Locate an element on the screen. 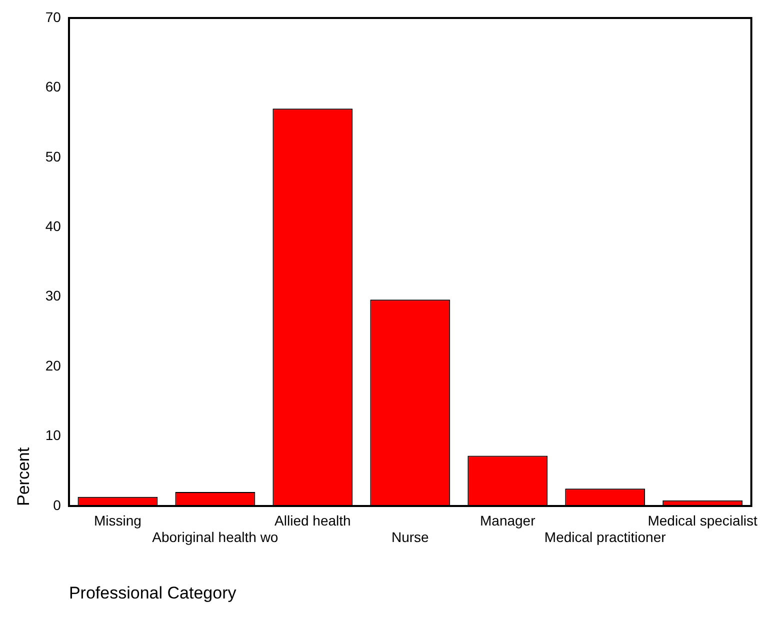  x-tick-label: Medical practitioner is located at coordinates (605, 537).